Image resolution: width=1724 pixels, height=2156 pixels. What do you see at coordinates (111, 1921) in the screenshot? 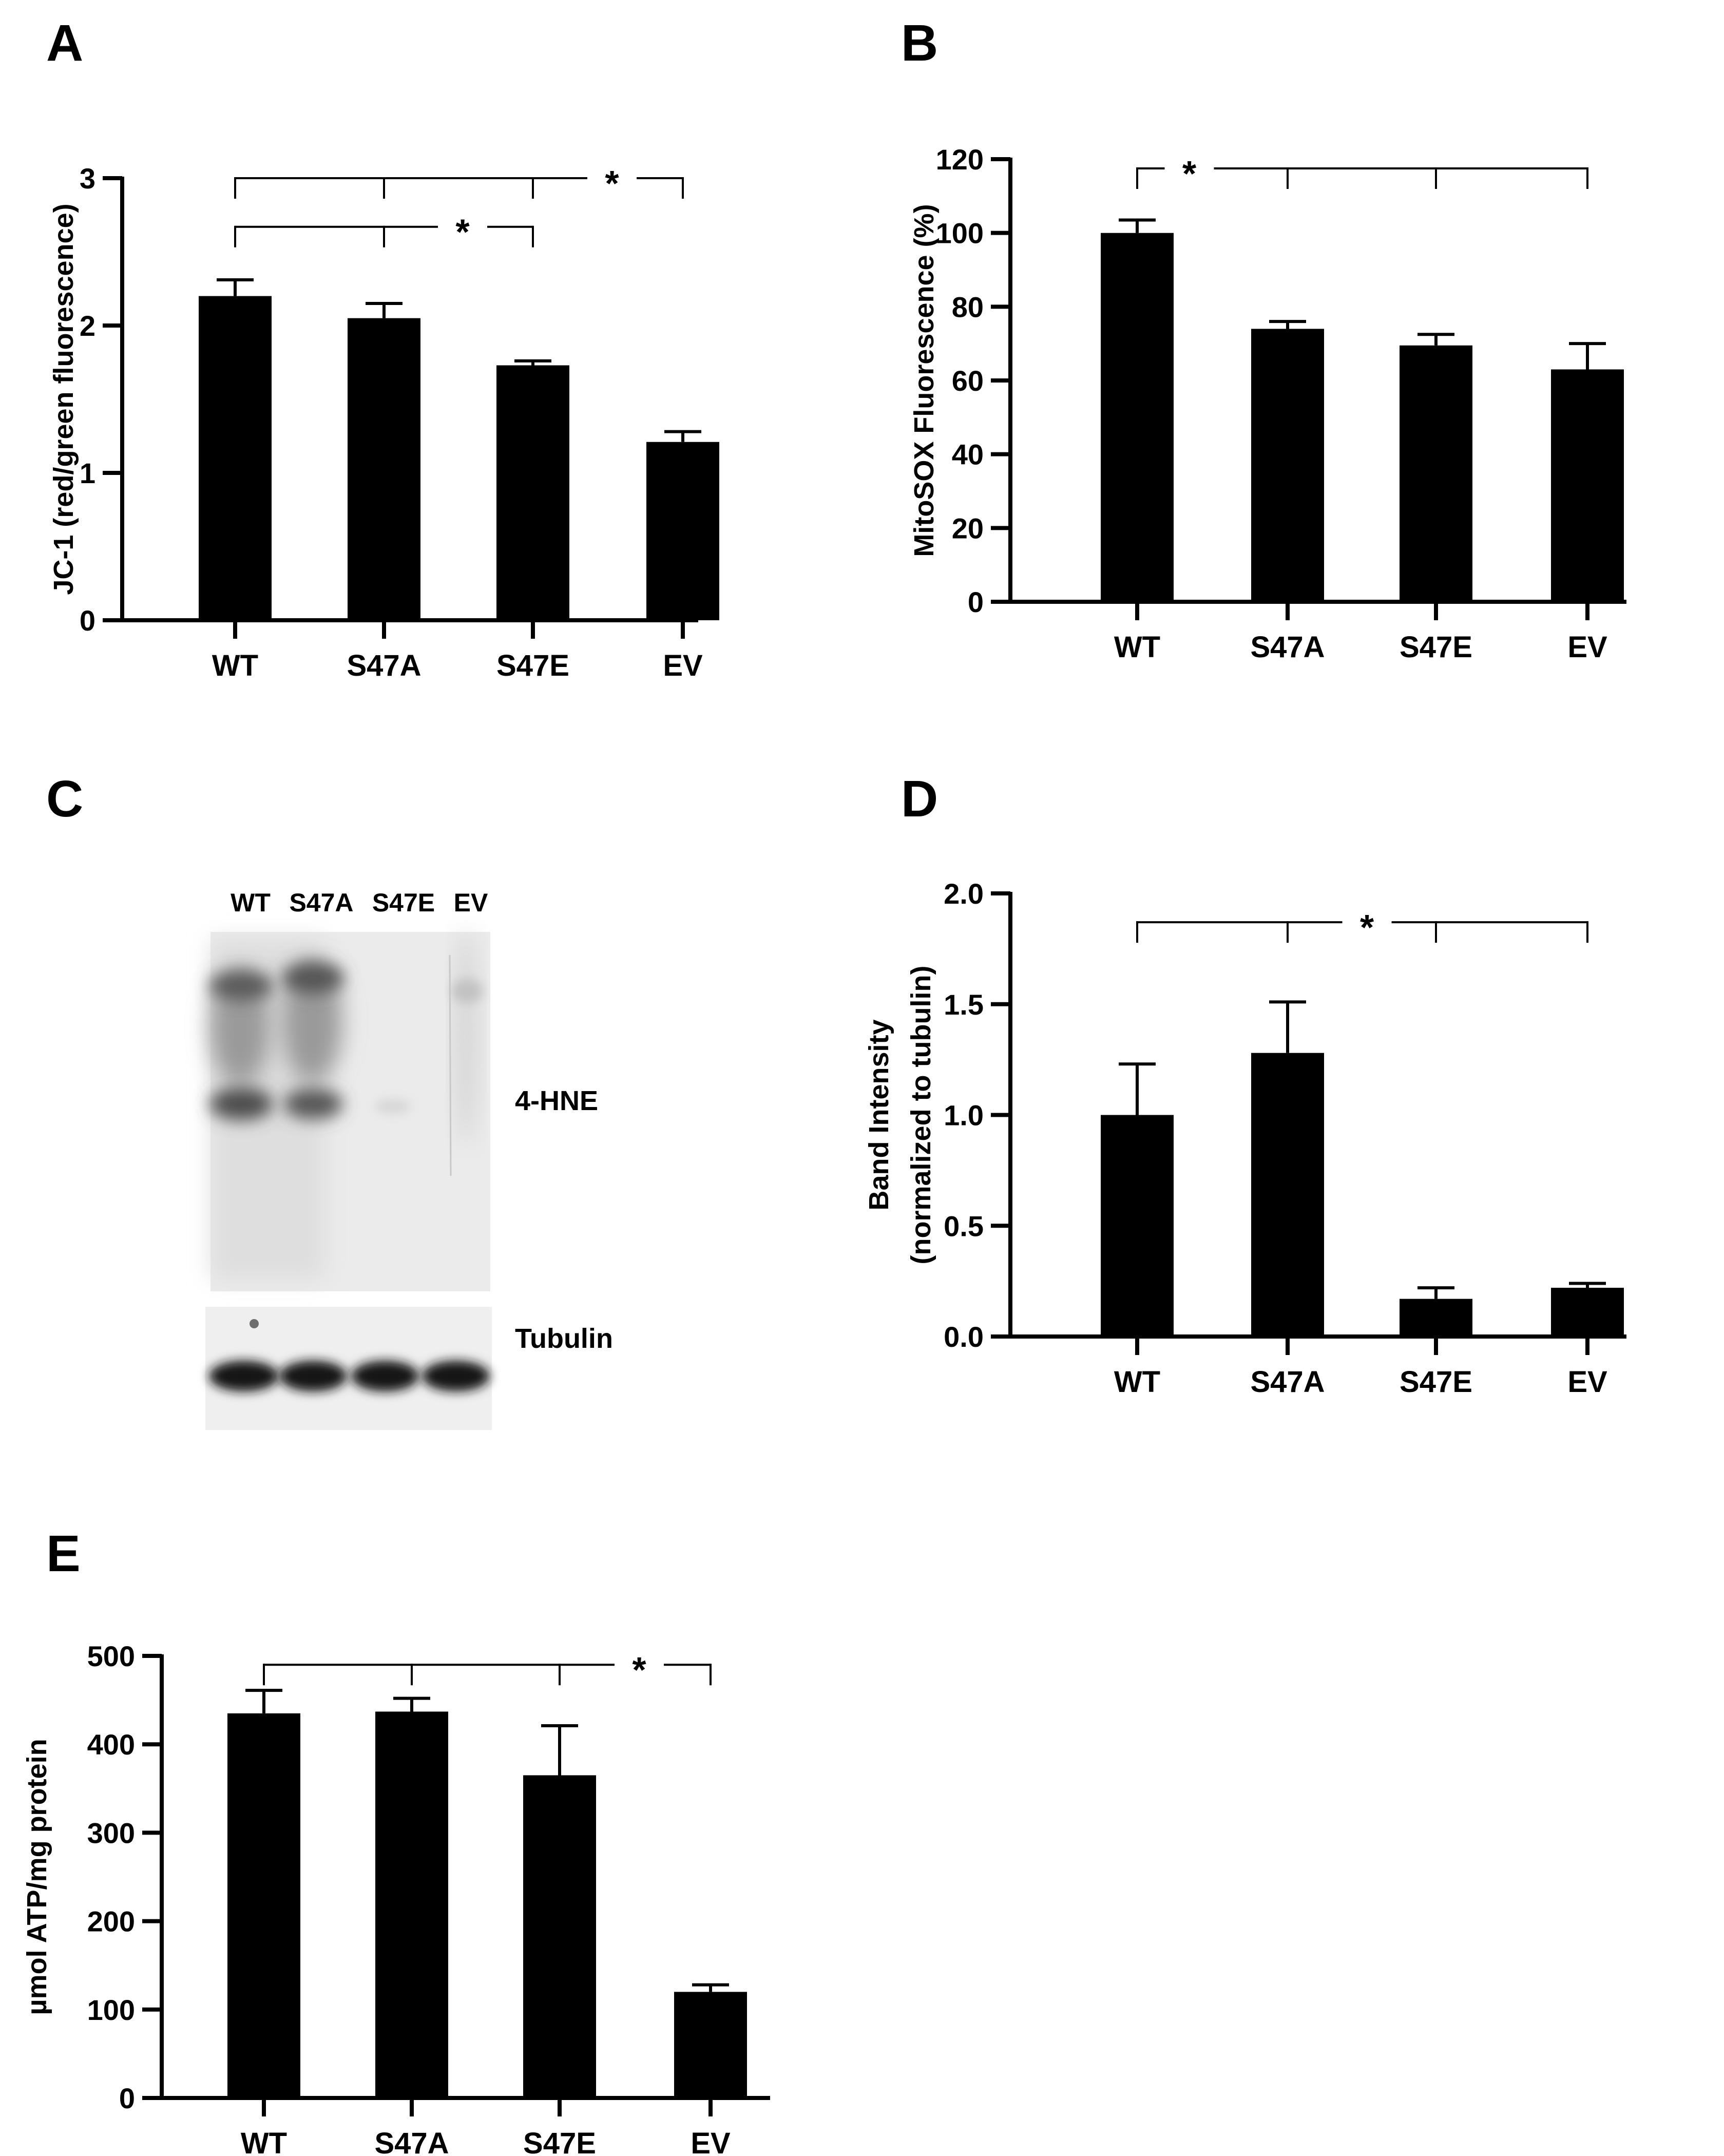
I see `panel-e-y-tick-label: 200` at bounding box center [111, 1921].